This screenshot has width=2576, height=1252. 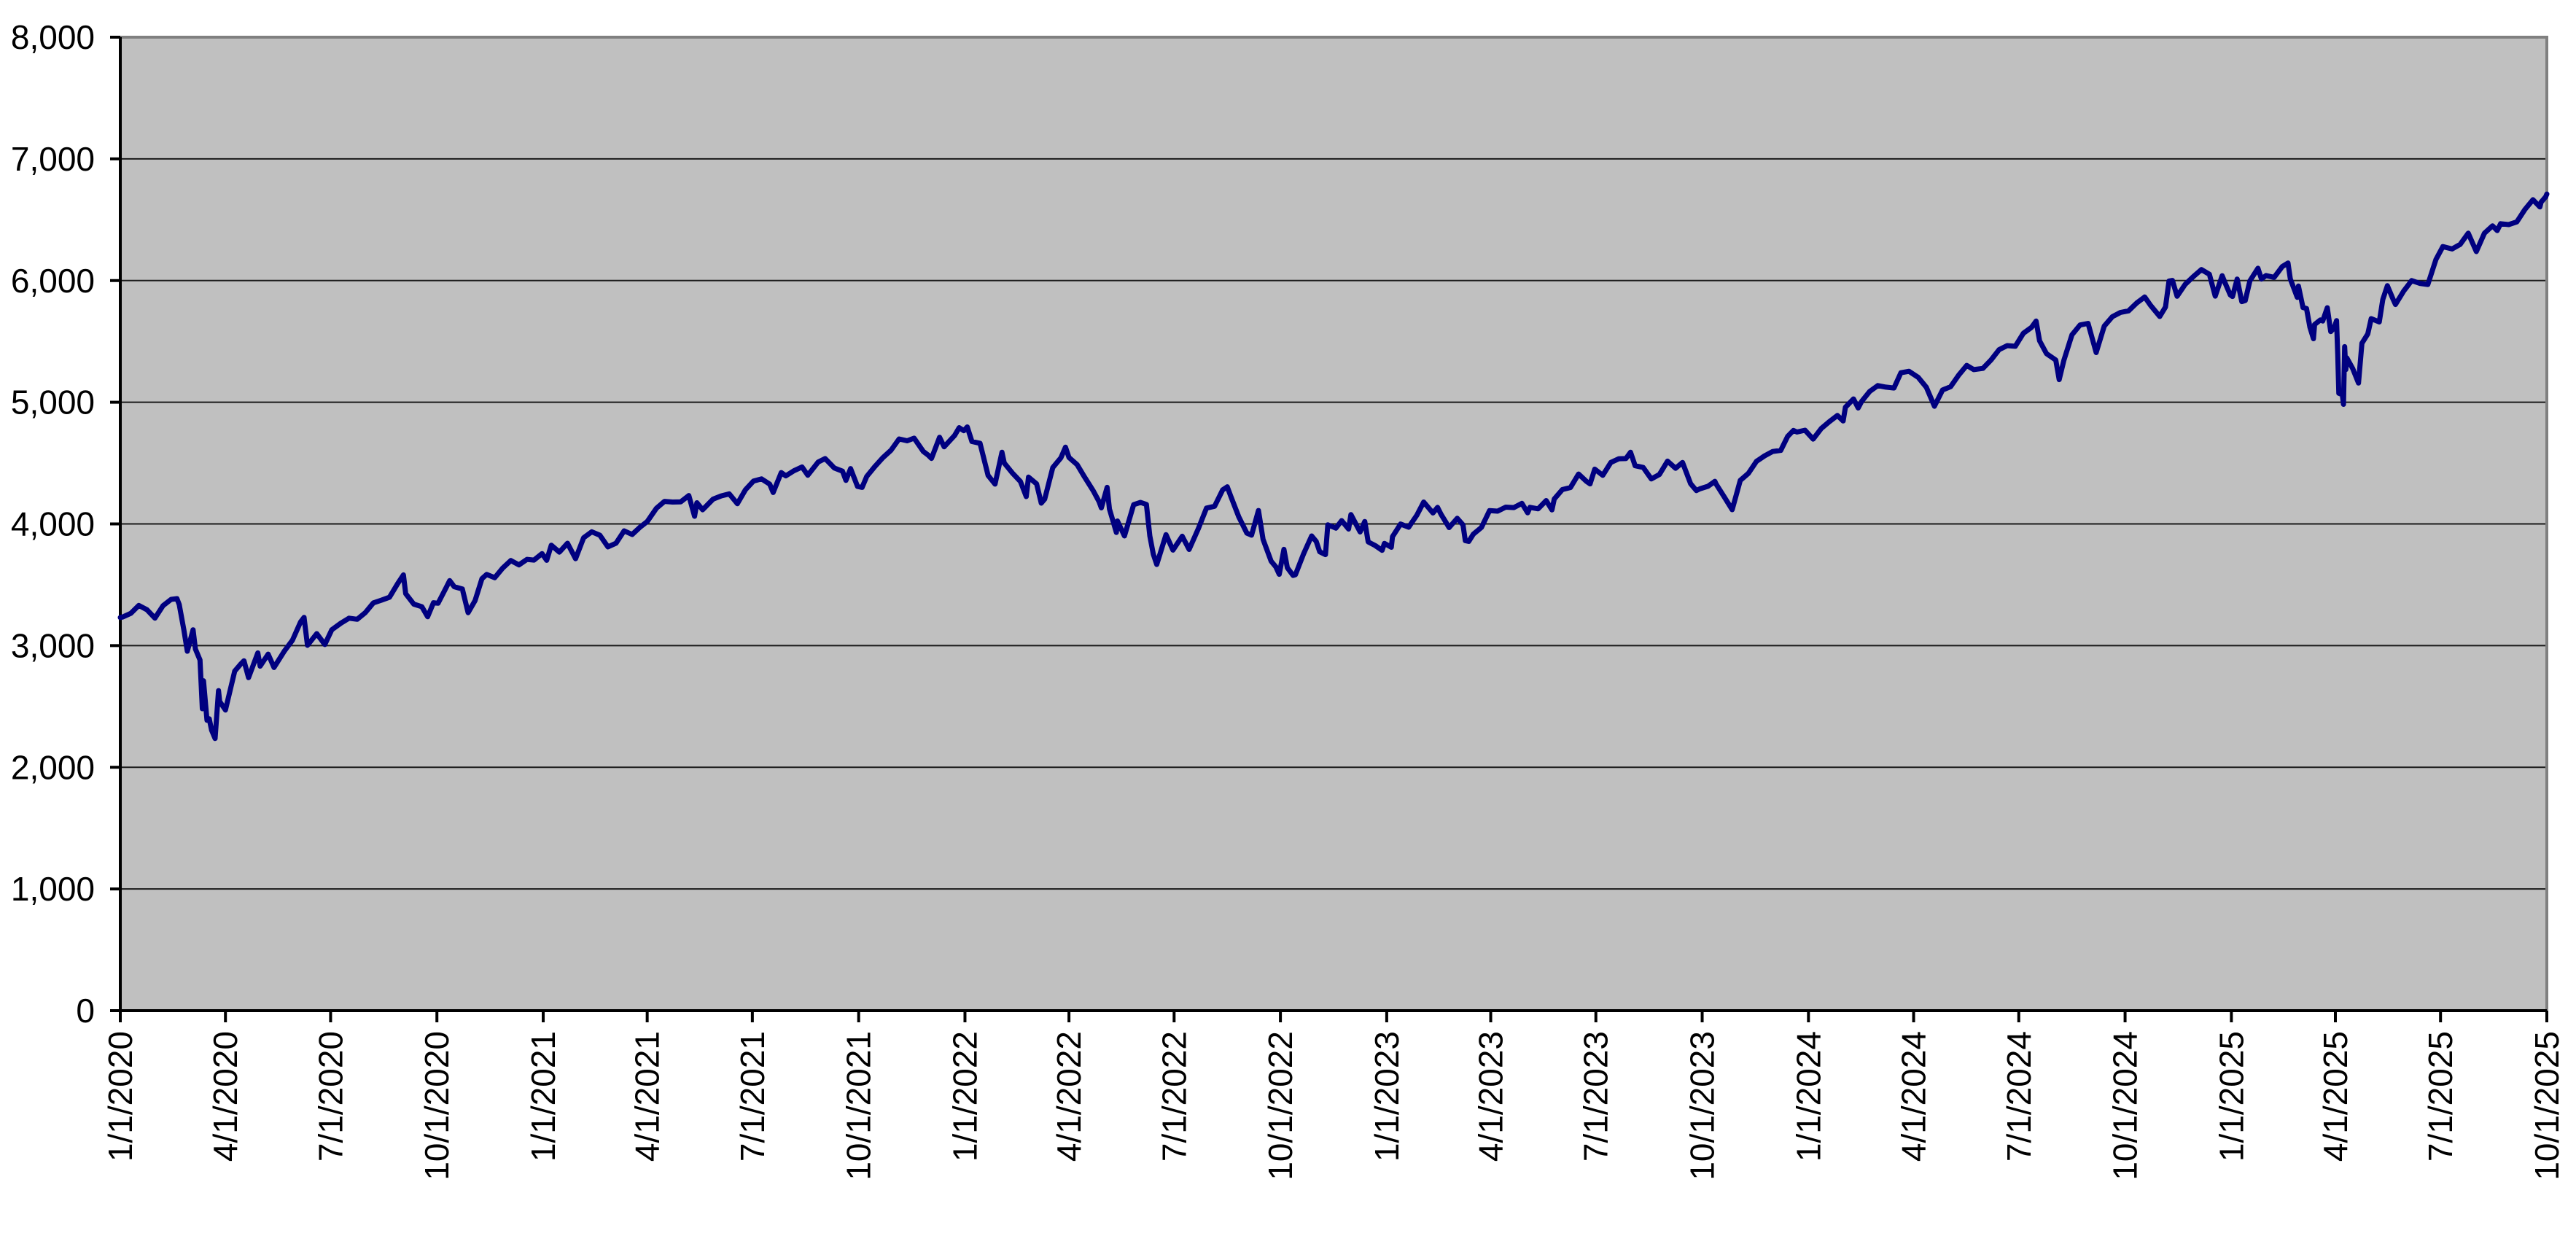 I want to click on x-axis-label: 4/1/2023, so click(x=1491, y=1096).